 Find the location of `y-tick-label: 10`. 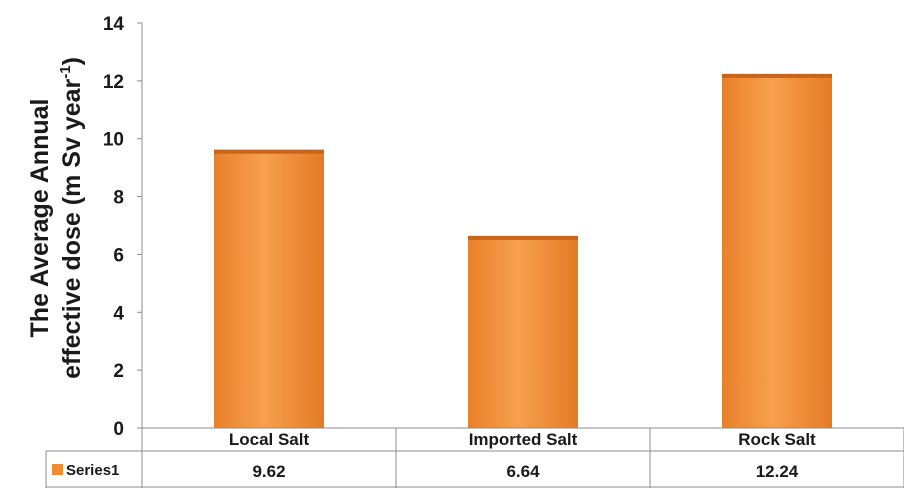

y-tick-label: 10 is located at coordinates (113, 140).